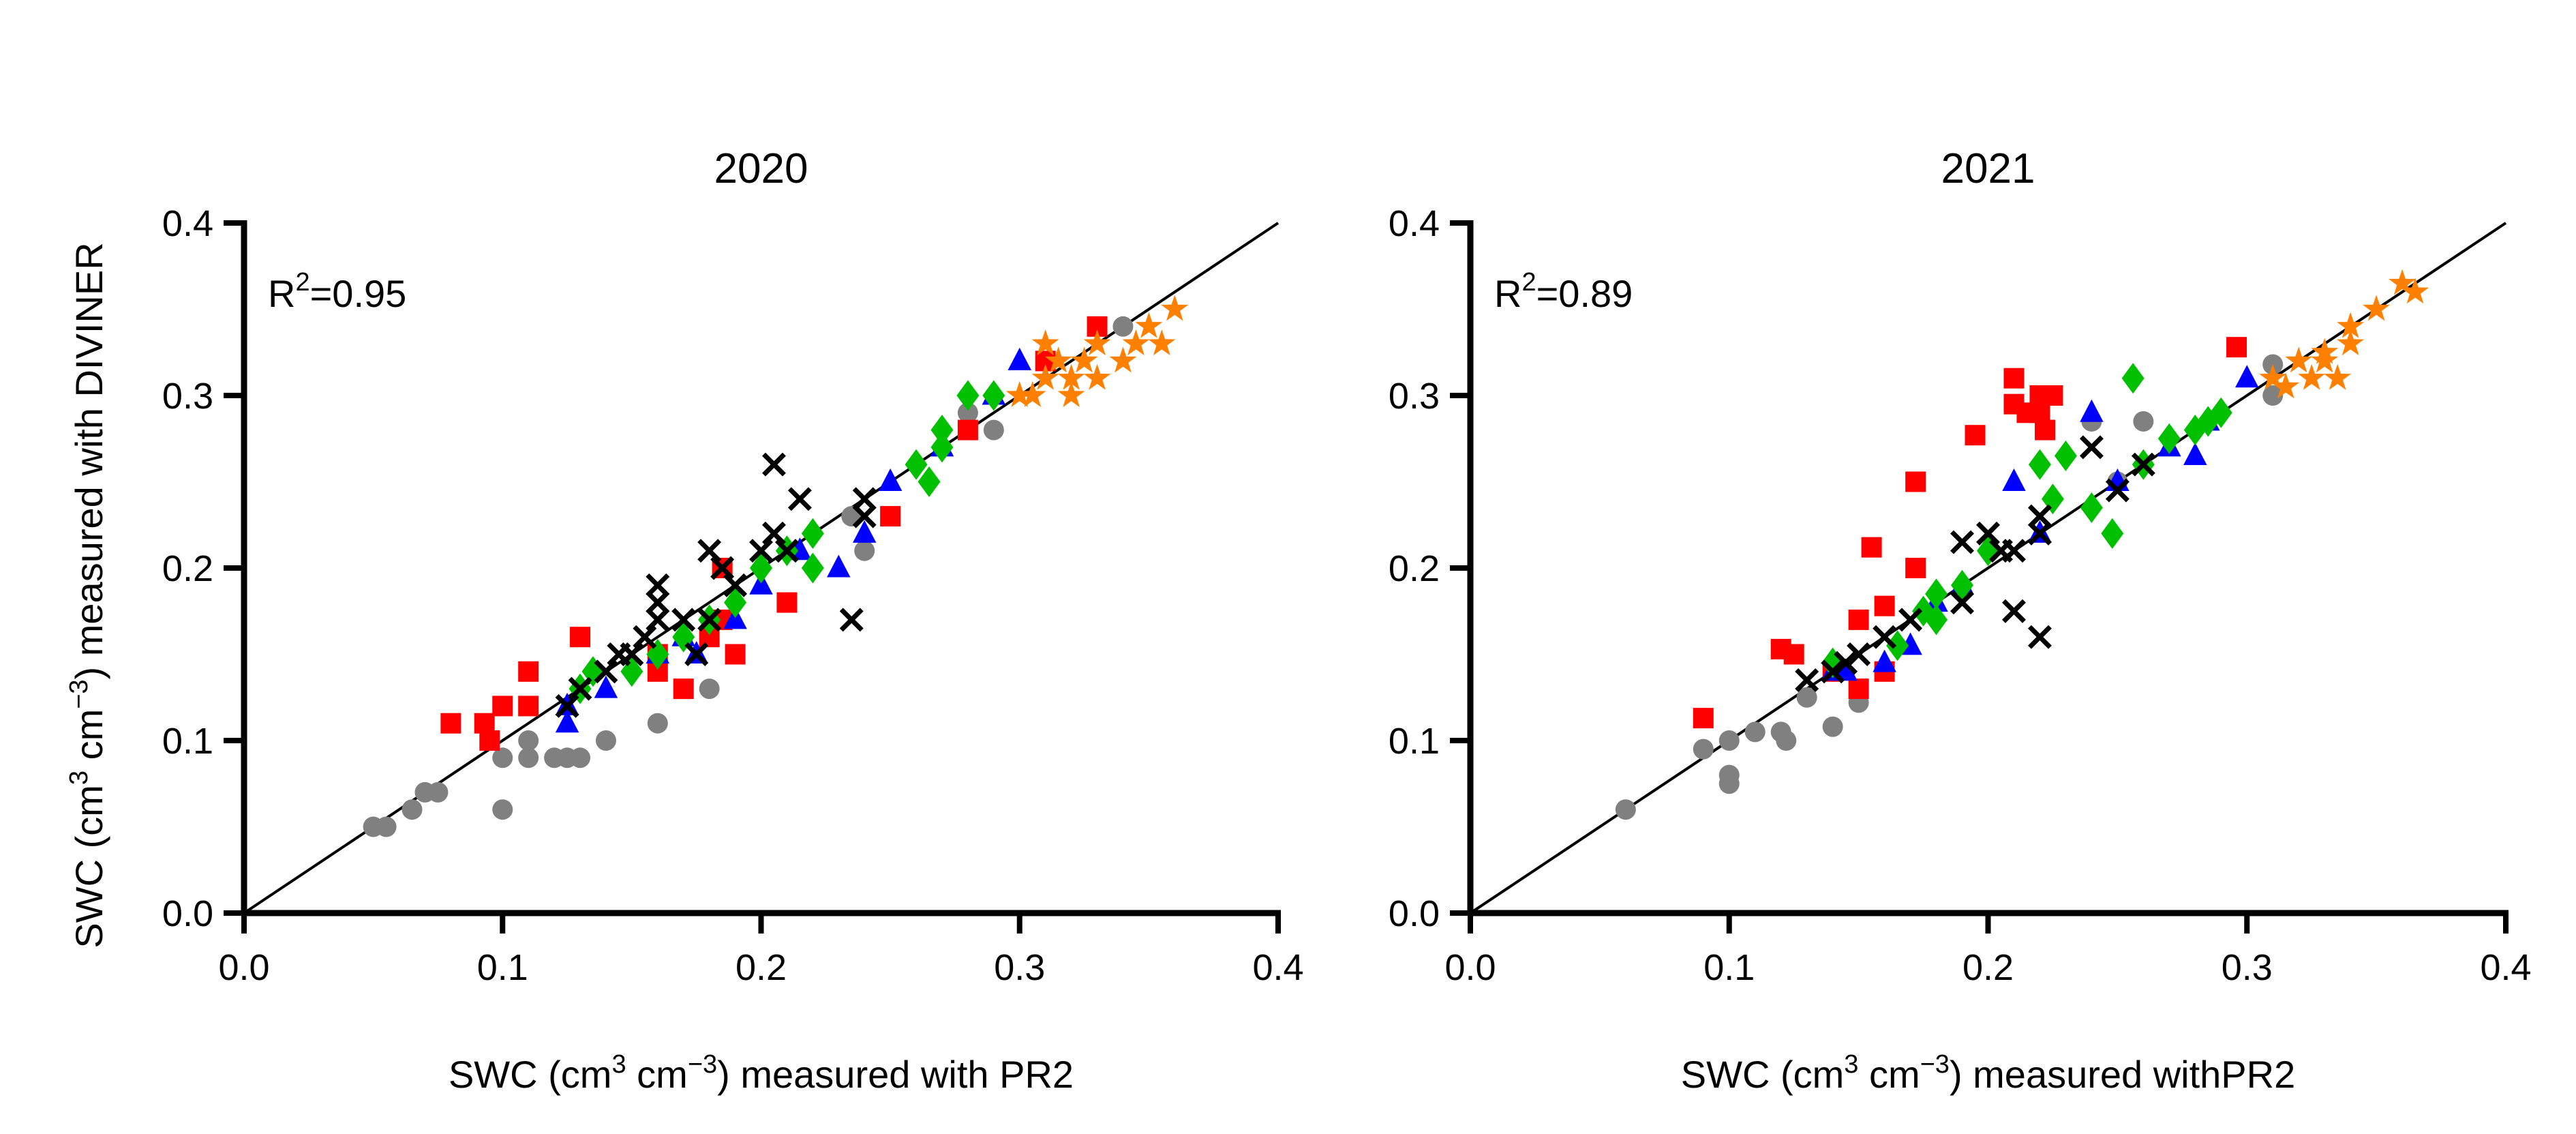 This screenshot has height=1134, width=2576. I want to click on r-squared-annotation: R2=0.95, so click(337, 291).